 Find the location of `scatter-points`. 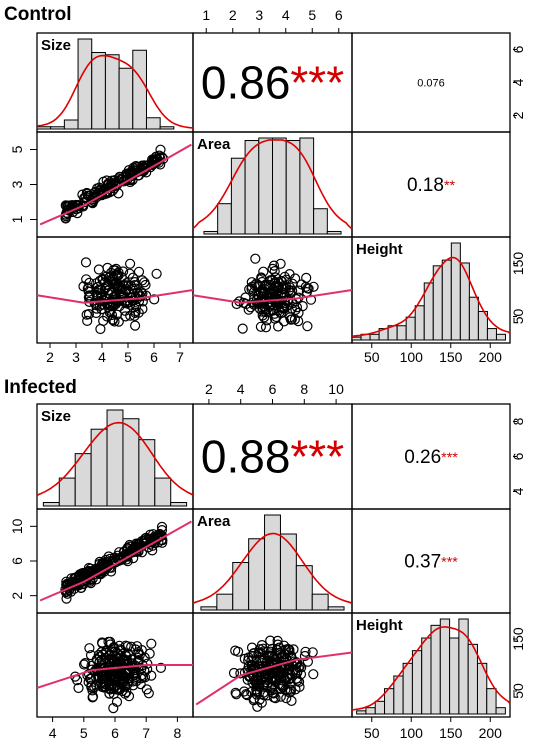

scatter-points is located at coordinates (273, 673).